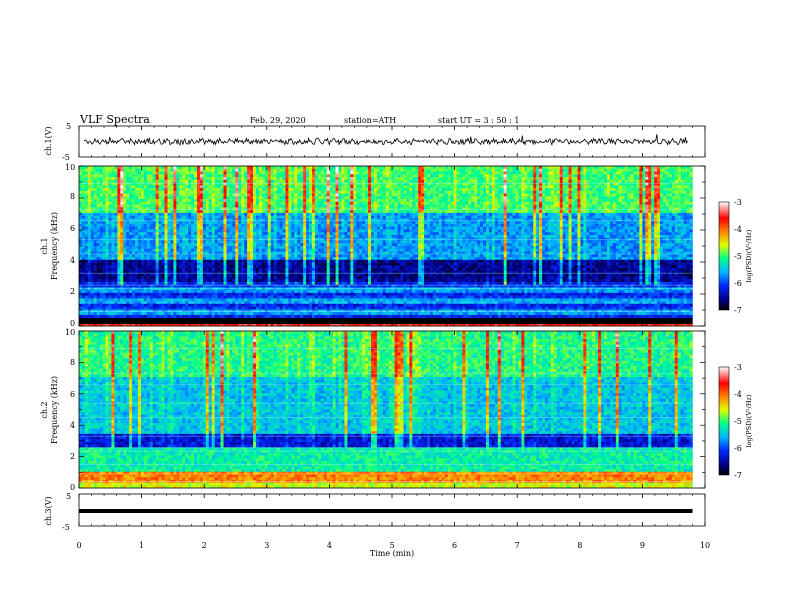 The image size is (792, 612). Describe the element at coordinates (392, 553) in the screenshot. I see `time-axis-label: Time (min)` at that location.